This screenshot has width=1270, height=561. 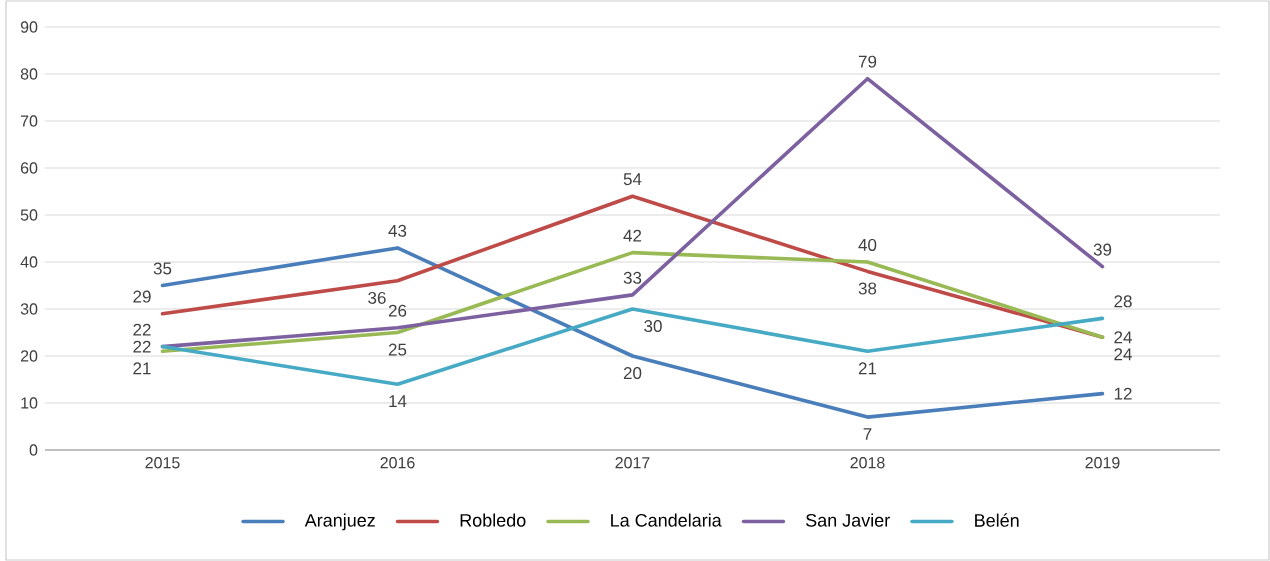 I want to click on legend-label: Aranjuez, so click(x=339, y=522).